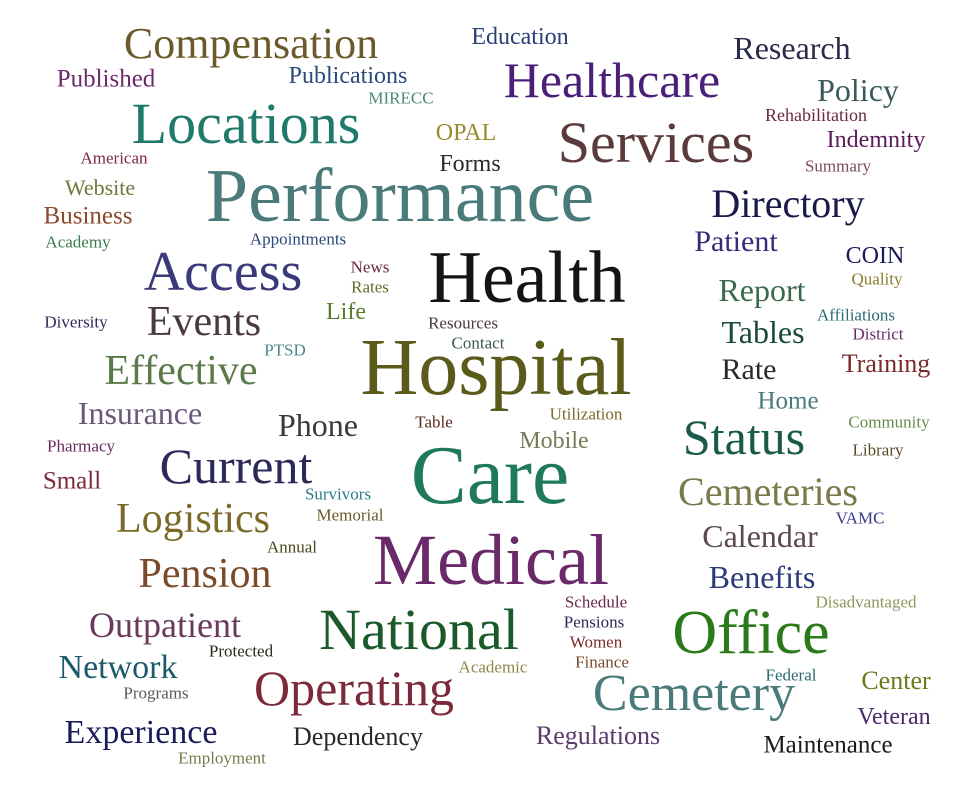  I want to click on word-phone: Phone, so click(318, 425).